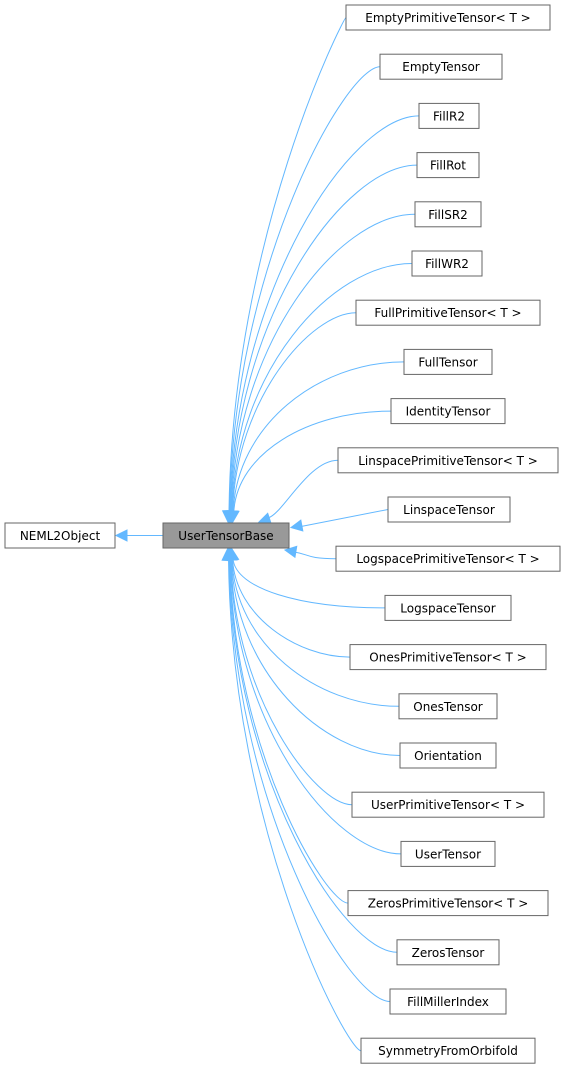 This screenshot has width=565, height=1072. I want to click on node-linspaceprimitivetensor-t: LinspacePrimitiveTensor< T >, so click(448, 460).